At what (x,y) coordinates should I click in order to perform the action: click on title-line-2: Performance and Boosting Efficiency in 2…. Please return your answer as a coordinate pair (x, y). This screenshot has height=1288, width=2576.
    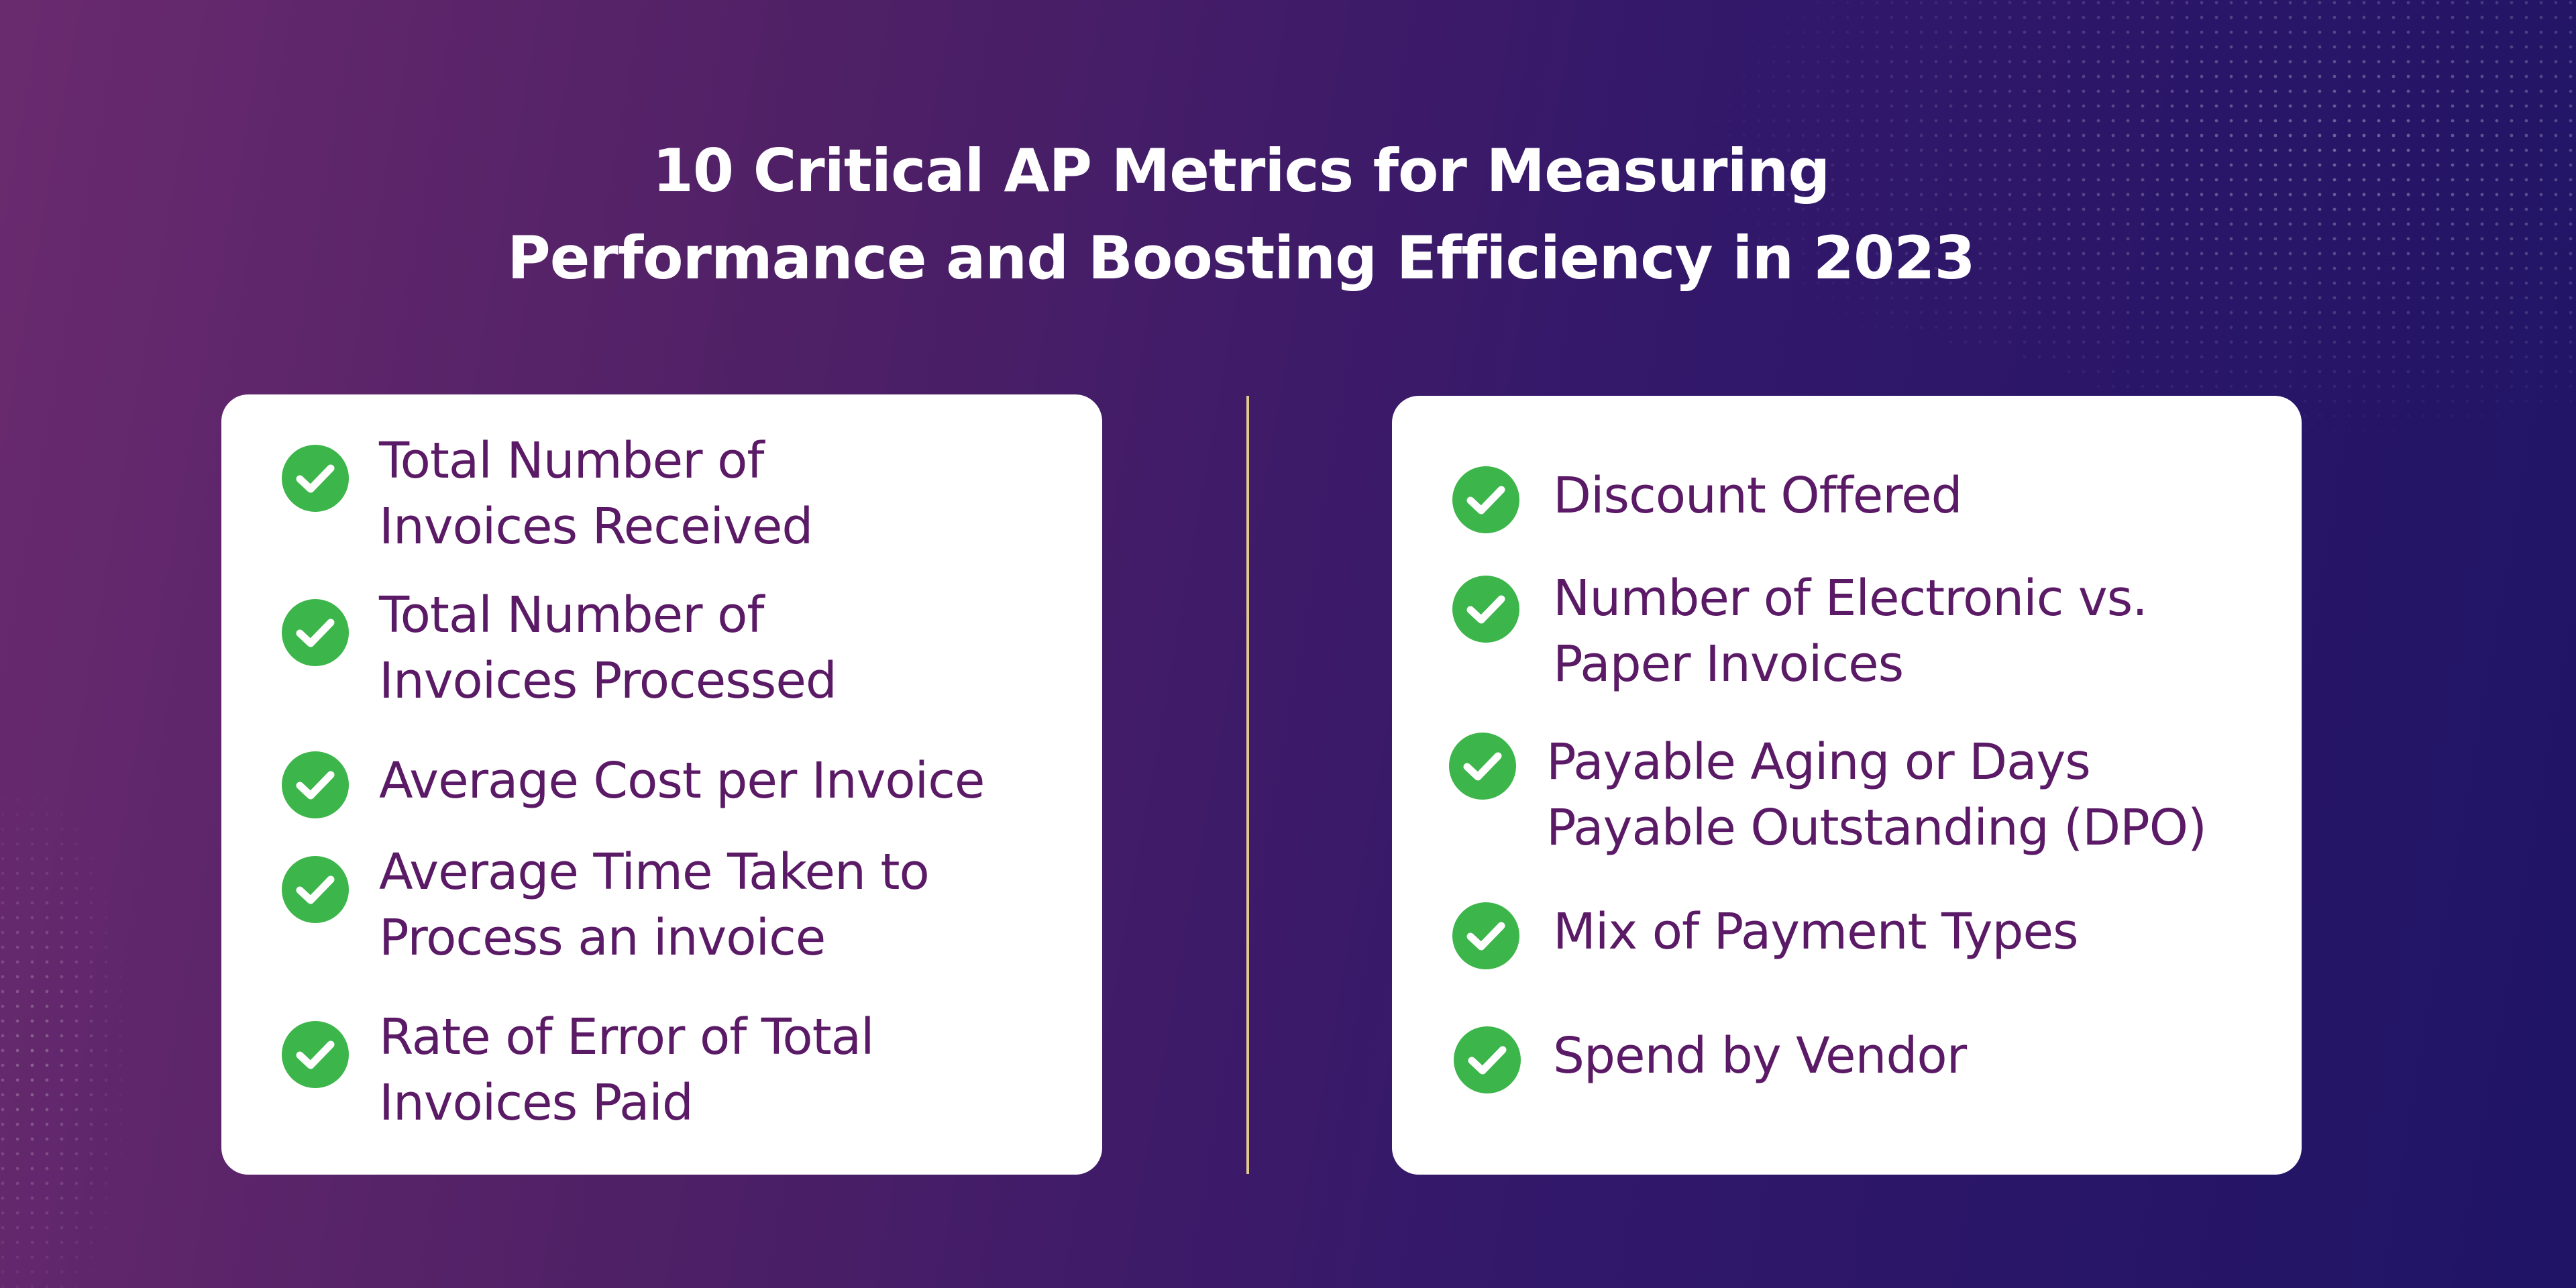
    Looking at the image, I should click on (1241, 257).